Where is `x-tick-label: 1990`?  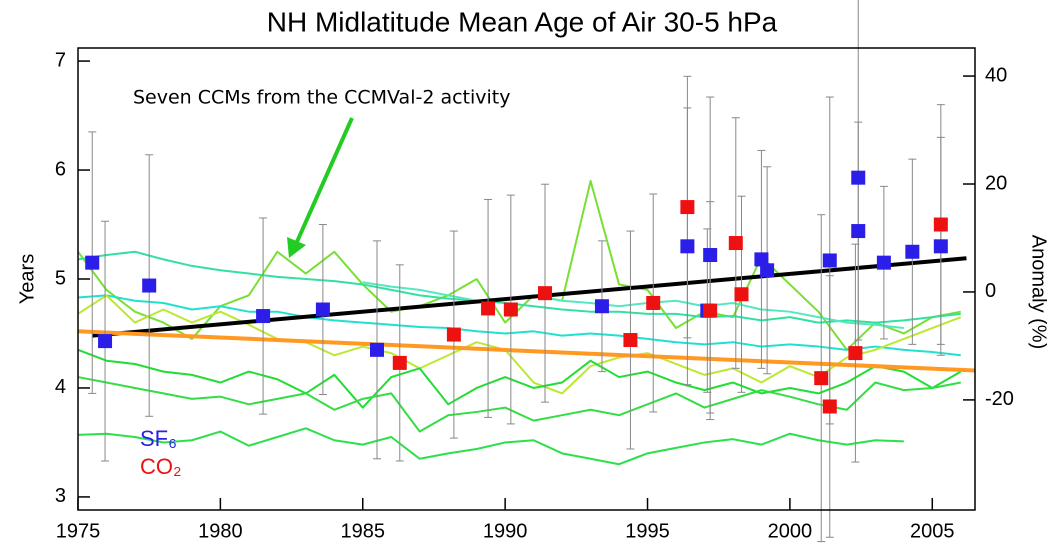 x-tick-label: 1990 is located at coordinates (505, 531).